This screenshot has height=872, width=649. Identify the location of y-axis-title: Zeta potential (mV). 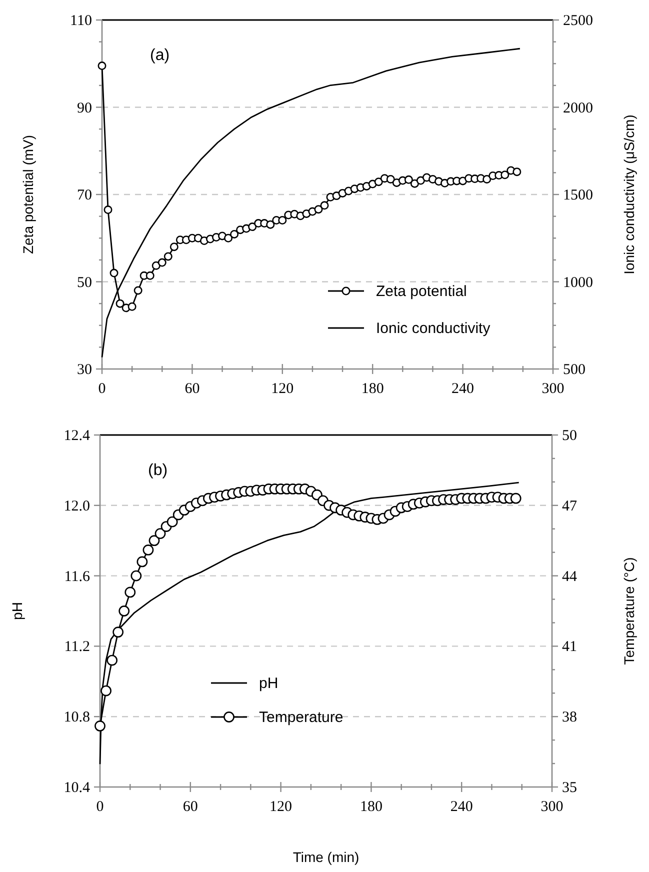
(28, 194).